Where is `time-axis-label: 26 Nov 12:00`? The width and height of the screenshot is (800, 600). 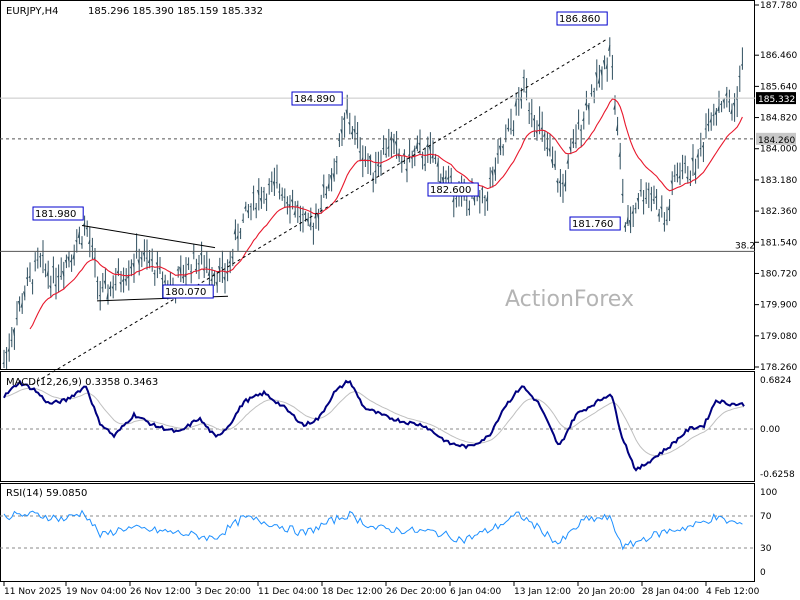 time-axis-label: 26 Nov 12:00 is located at coordinates (160, 592).